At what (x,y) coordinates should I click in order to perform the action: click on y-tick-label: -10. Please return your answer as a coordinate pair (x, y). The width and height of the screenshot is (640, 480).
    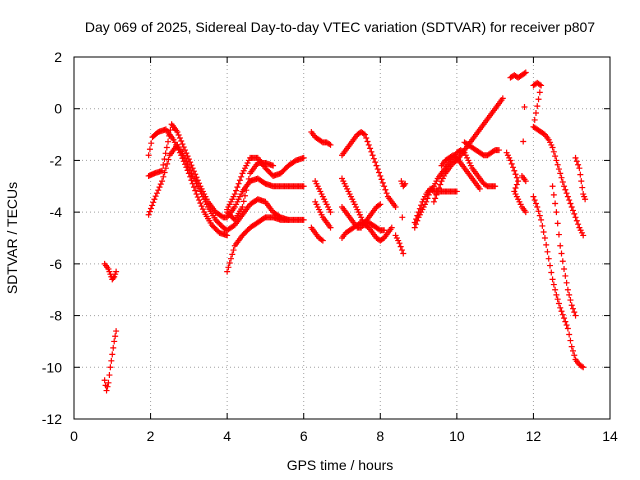
    Looking at the image, I should click on (52, 367).